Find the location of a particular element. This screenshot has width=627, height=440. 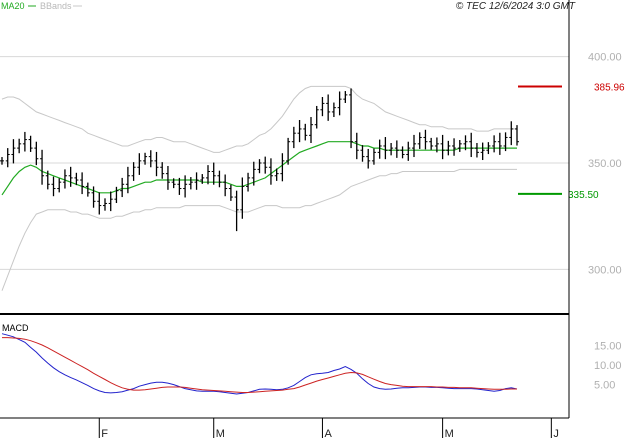

support-label: 335.50 is located at coordinates (583, 195).